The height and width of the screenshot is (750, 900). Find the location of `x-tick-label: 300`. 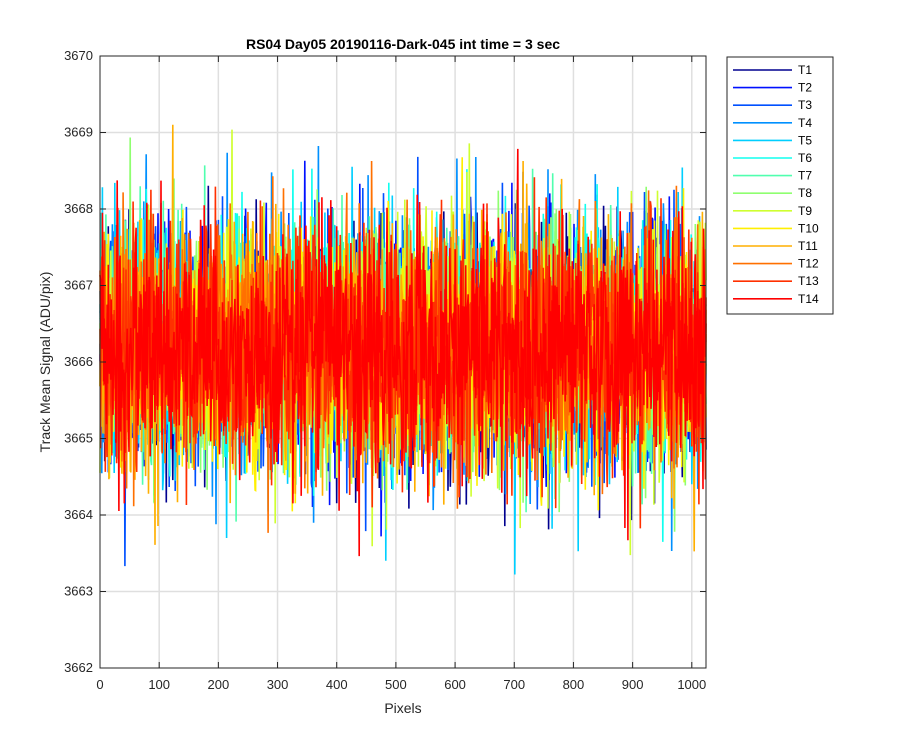

x-tick-label: 300 is located at coordinates (278, 684).